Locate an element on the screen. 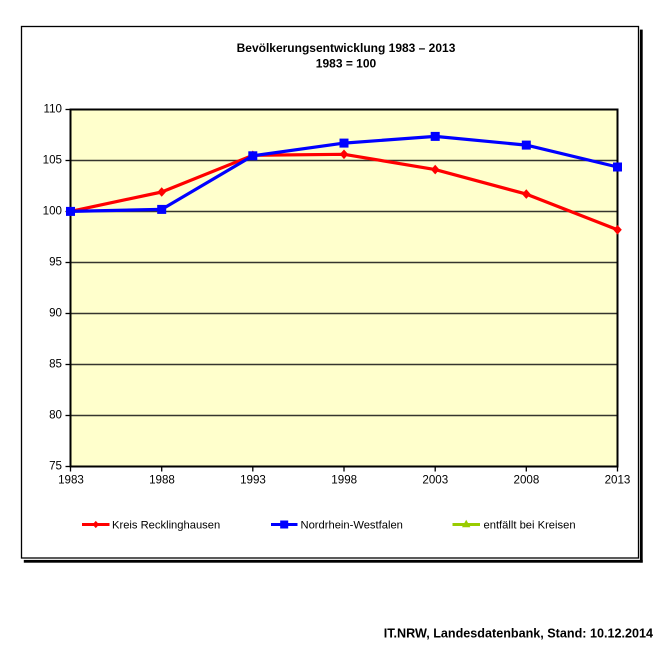  svg-text: 2008 is located at coordinates (527, 479).